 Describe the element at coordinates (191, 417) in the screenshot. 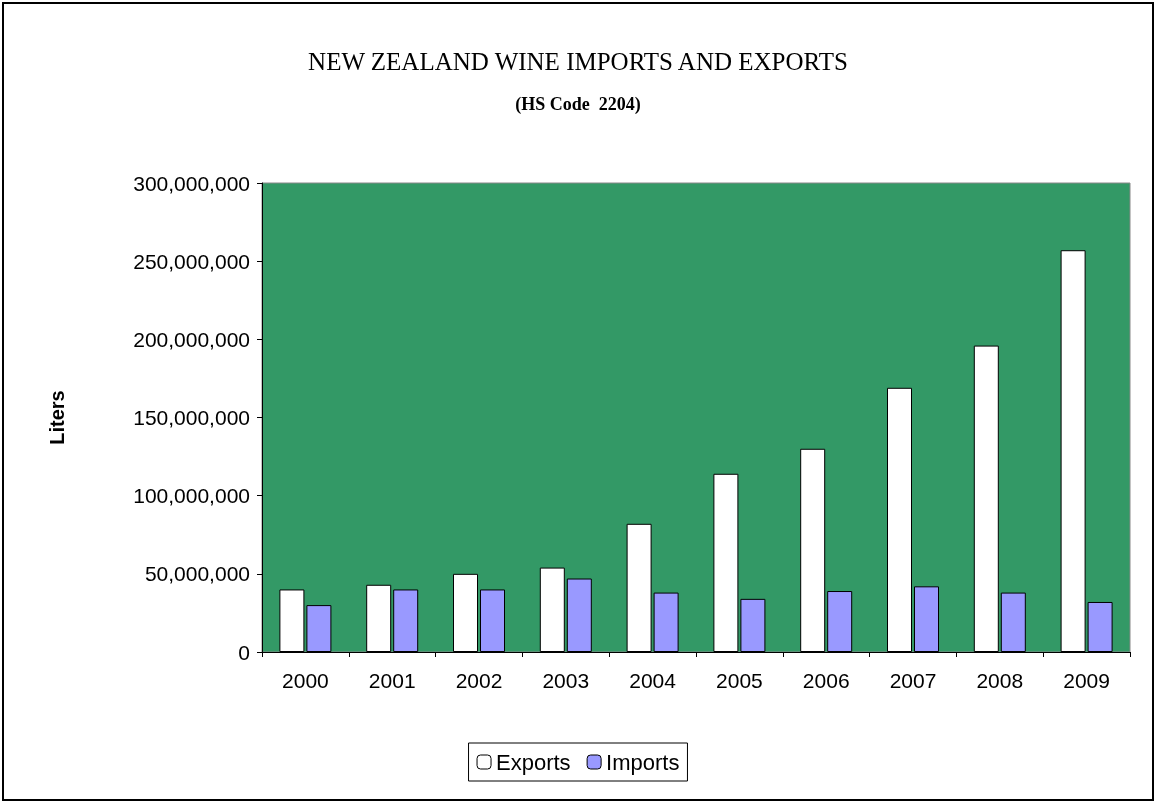

I see `y-tick-label: 150,000,000` at that location.